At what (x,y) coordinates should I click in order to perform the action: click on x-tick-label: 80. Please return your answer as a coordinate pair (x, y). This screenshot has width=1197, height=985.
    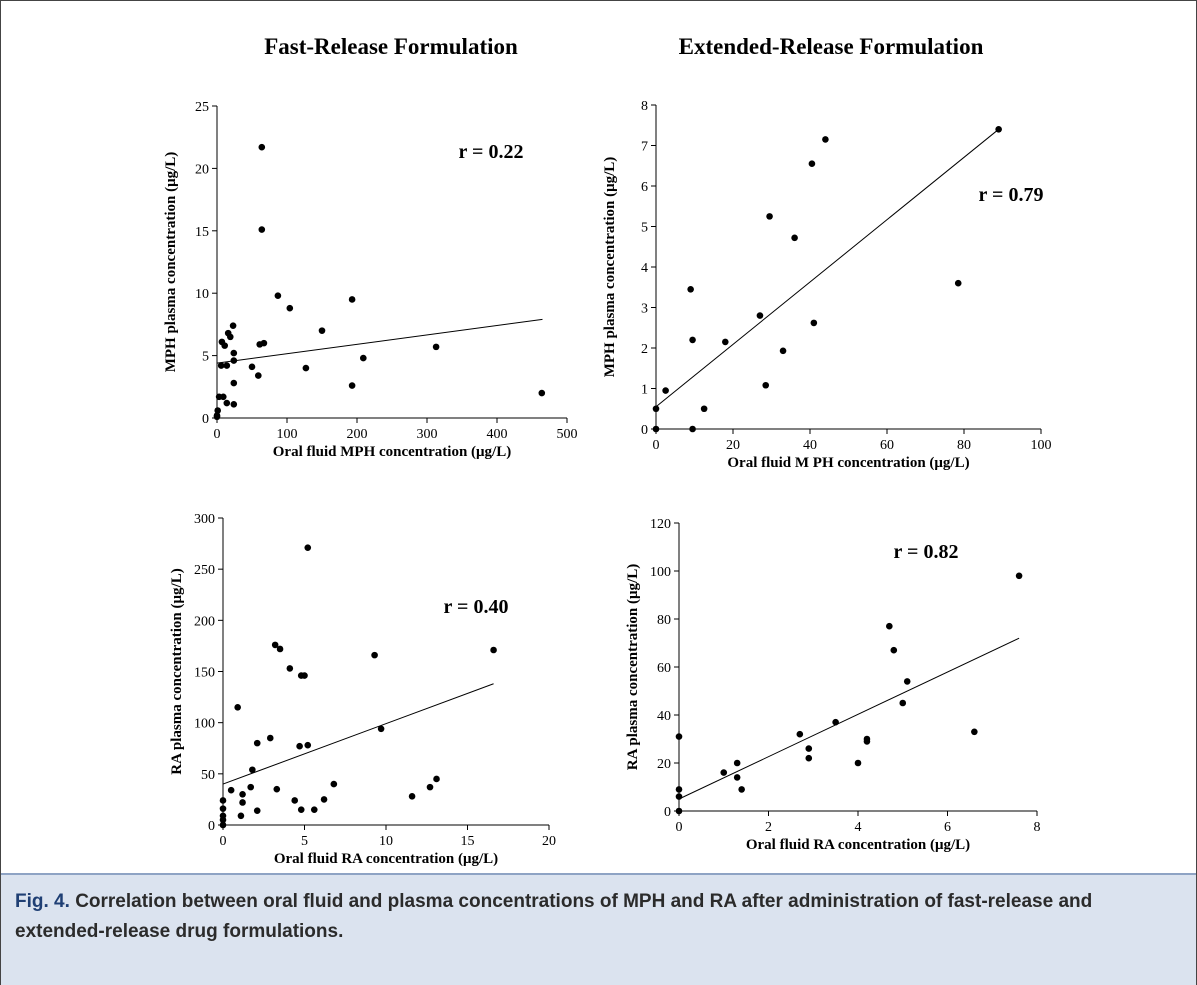
    Looking at the image, I should click on (964, 445).